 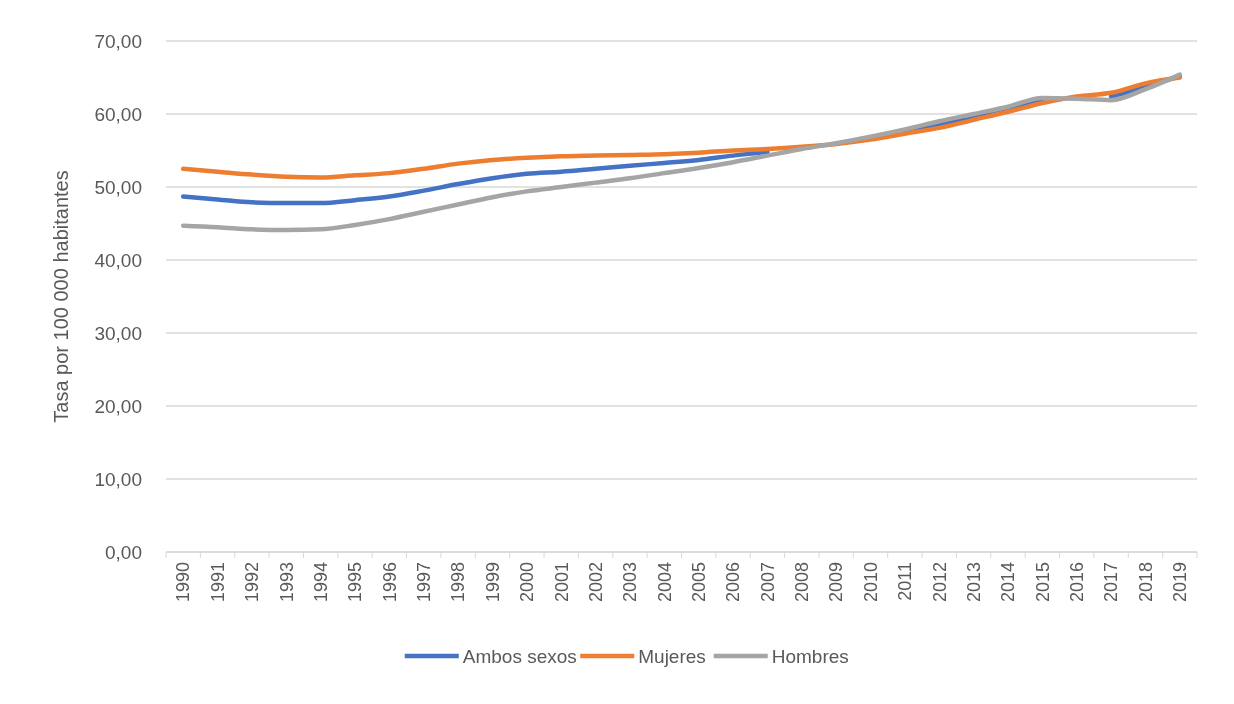 What do you see at coordinates (1180, 582) in the screenshot?
I see `x-tick-label: 2019` at bounding box center [1180, 582].